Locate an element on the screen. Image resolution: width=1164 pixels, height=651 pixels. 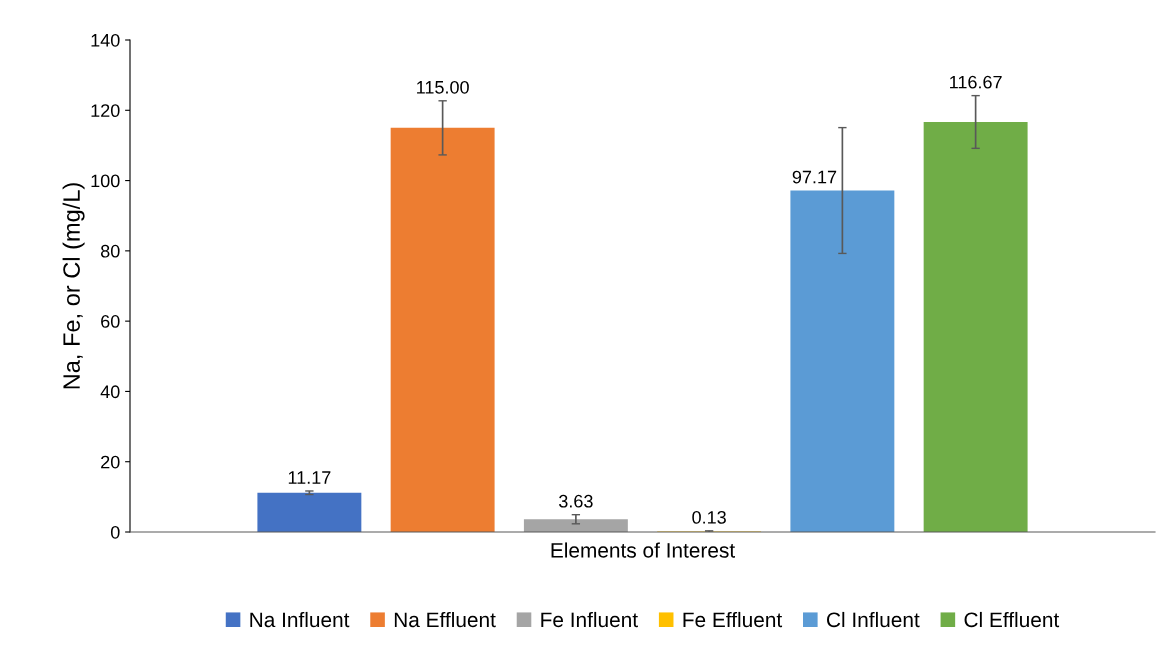
legend-label: Cl Effluent is located at coordinates (1012, 619).